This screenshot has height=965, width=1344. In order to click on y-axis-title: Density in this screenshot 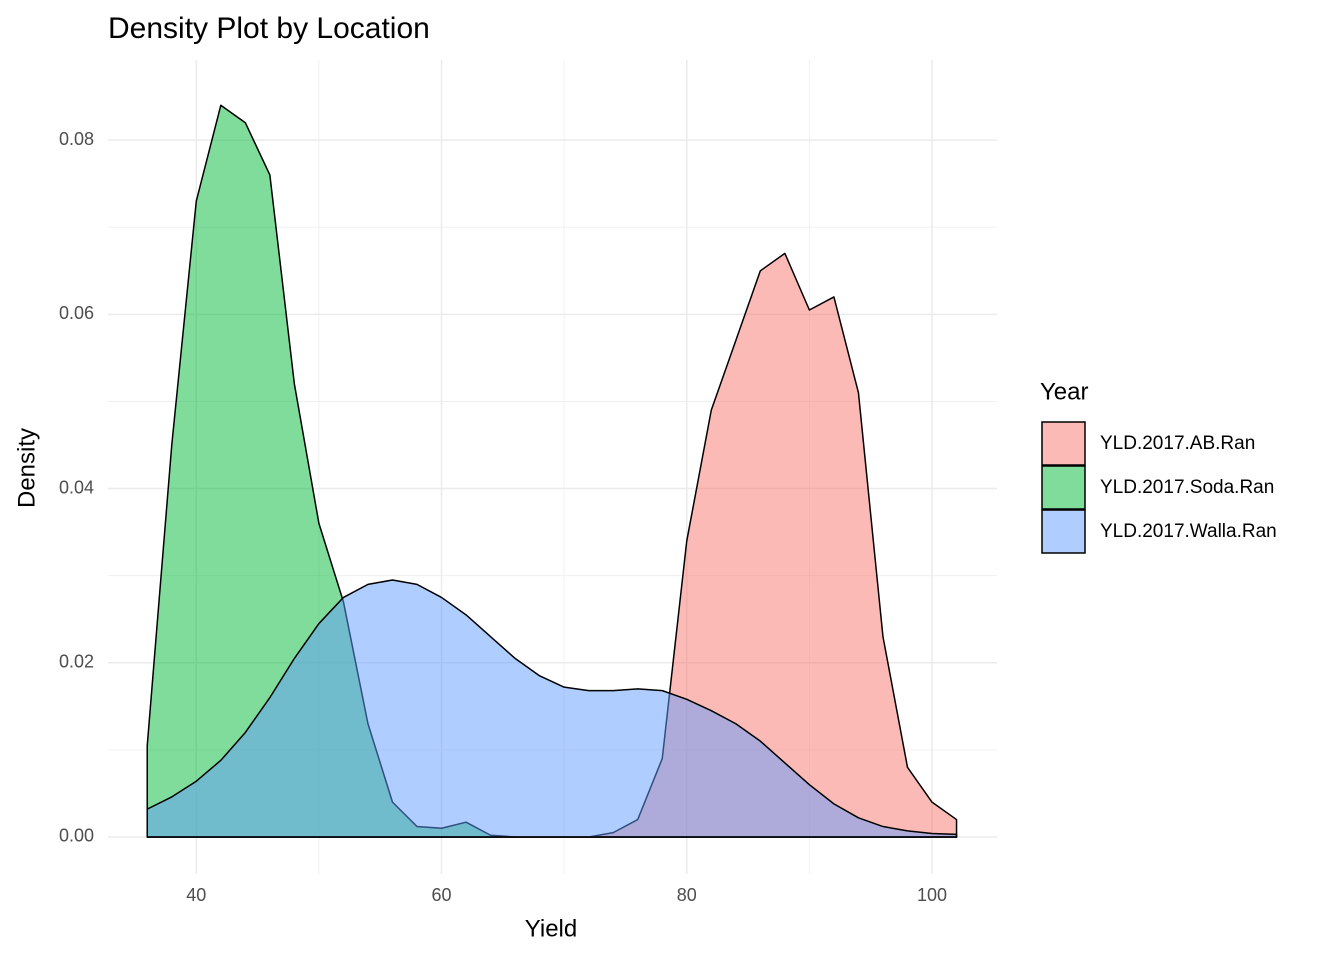, I will do `click(26, 468)`.